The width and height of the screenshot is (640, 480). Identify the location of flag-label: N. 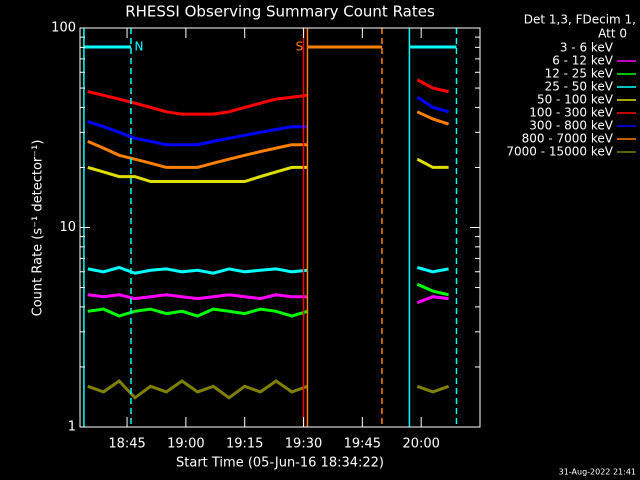
(138, 47).